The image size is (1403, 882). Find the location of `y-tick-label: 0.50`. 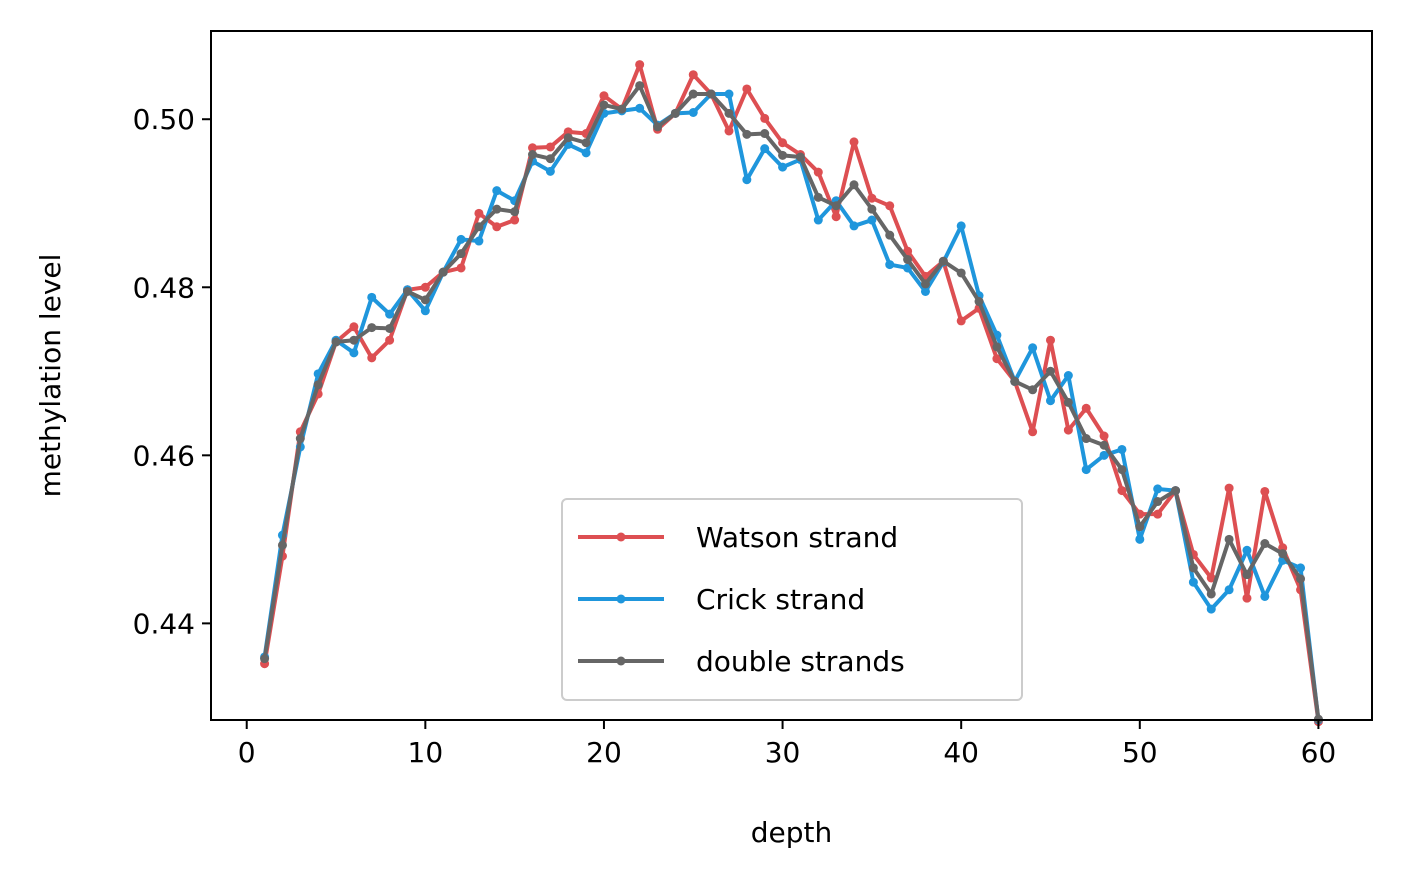

y-tick-label: 0.50 is located at coordinates (164, 119).